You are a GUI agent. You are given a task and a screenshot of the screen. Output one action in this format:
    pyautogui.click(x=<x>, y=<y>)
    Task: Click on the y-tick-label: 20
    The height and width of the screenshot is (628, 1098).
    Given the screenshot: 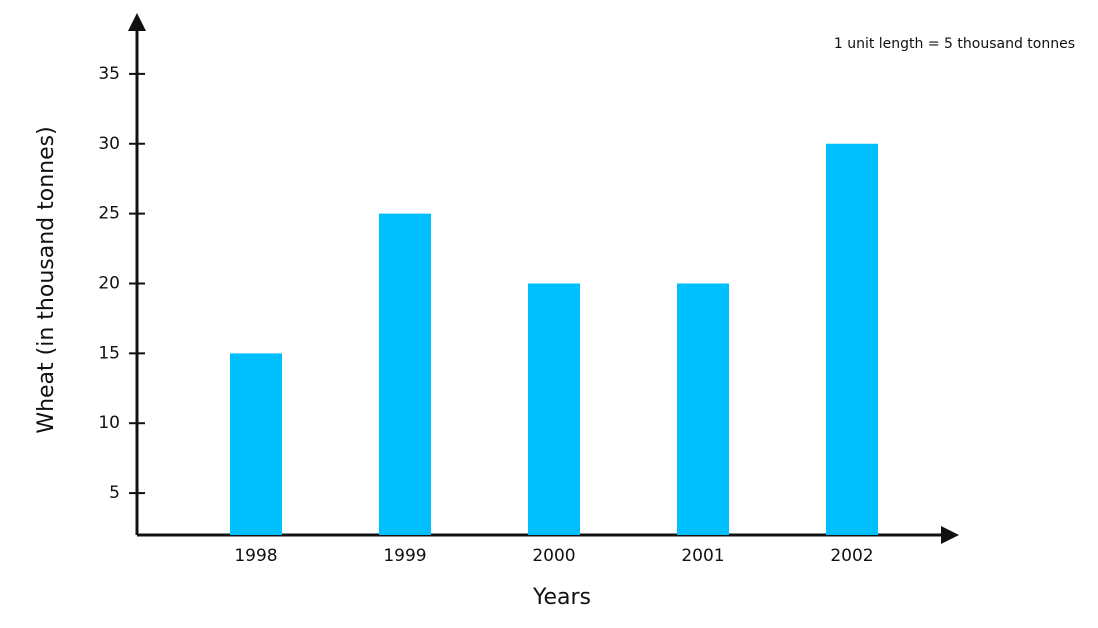 What is the action you would take?
    pyautogui.click(x=109, y=283)
    